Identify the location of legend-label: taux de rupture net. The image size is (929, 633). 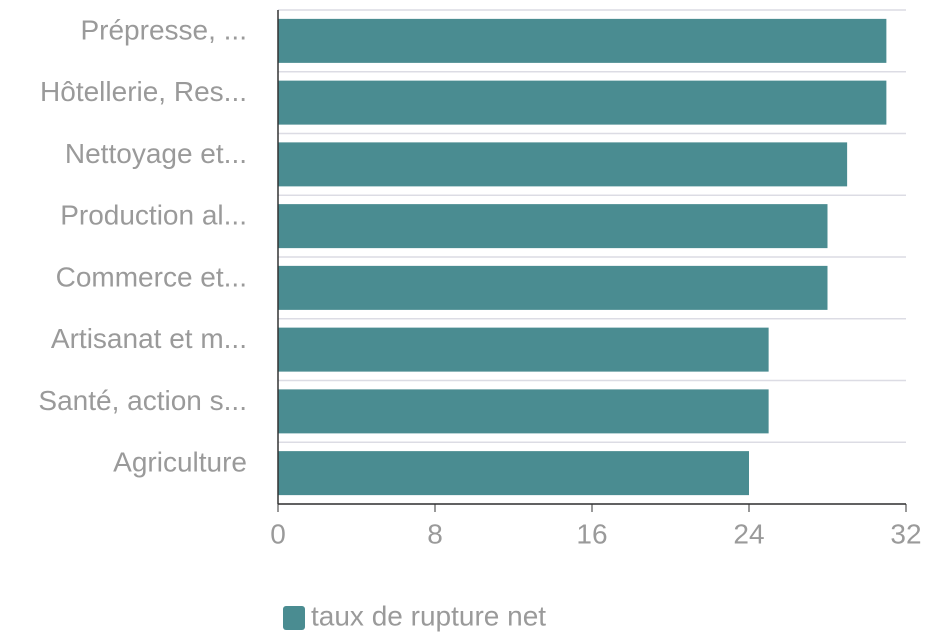
(428, 615).